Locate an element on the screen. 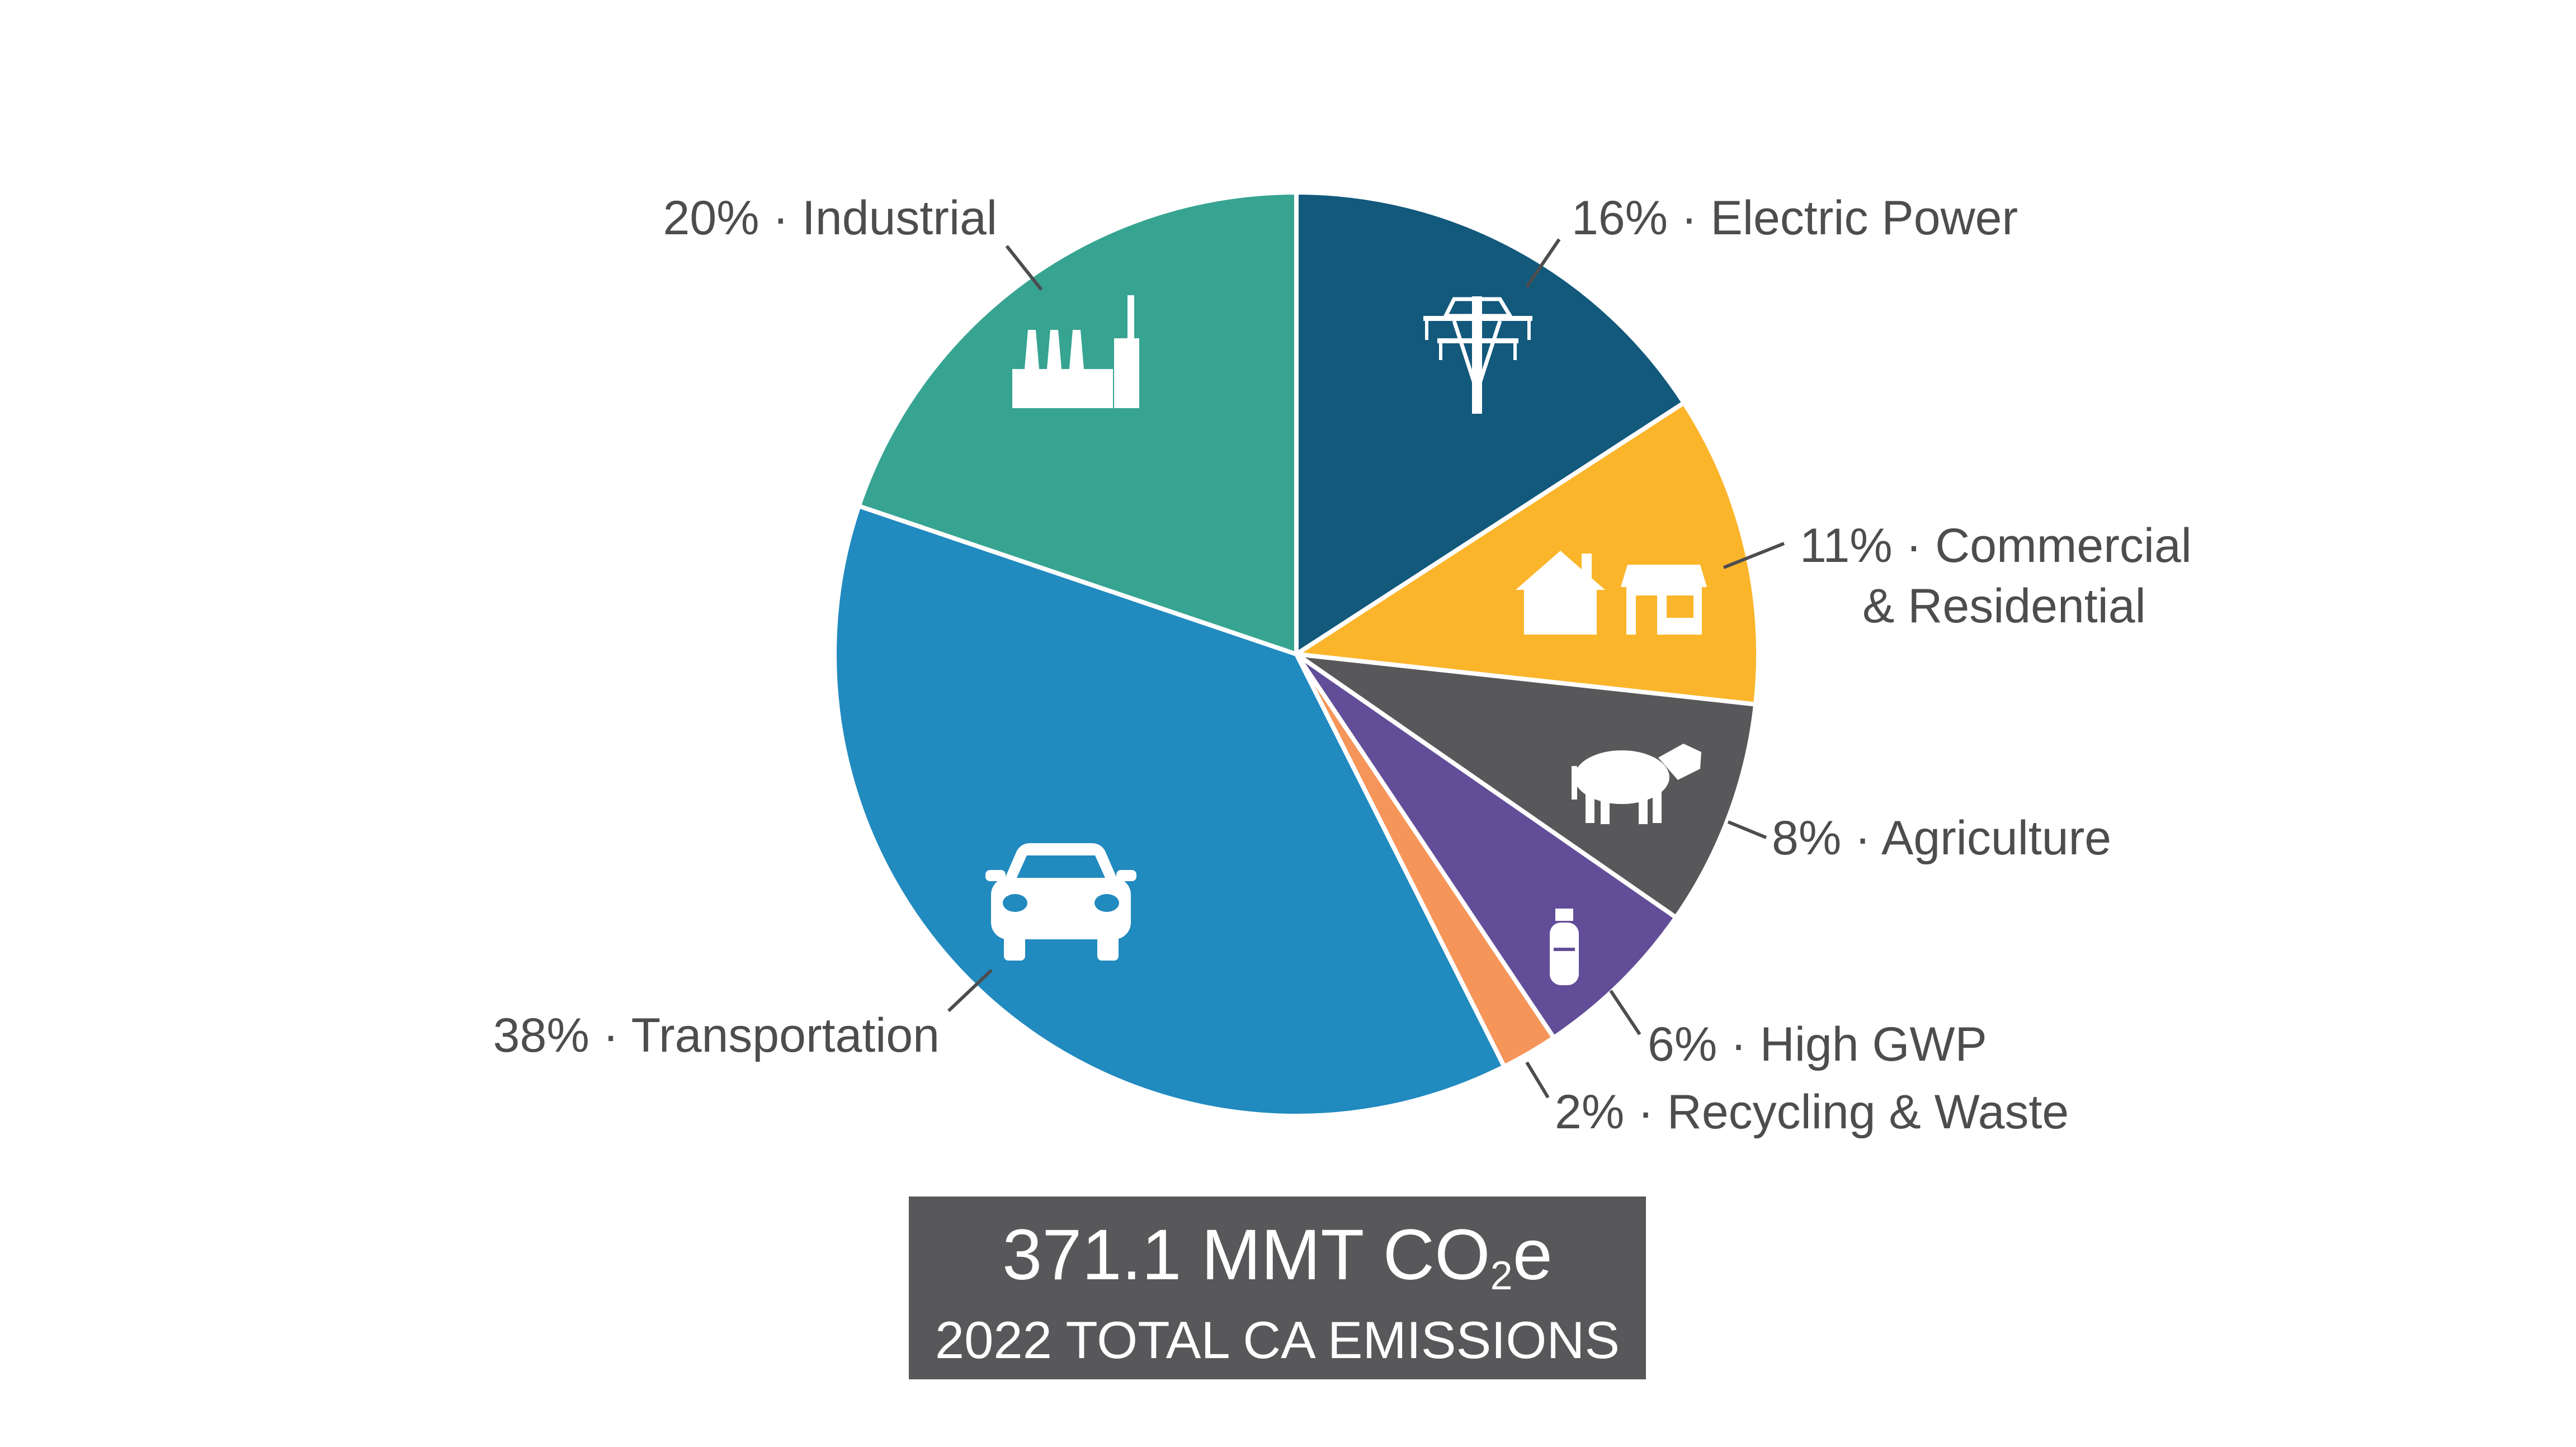 This screenshot has width=2576, height=1447. label-commercial-line2: & Residential is located at coordinates (2004, 606).